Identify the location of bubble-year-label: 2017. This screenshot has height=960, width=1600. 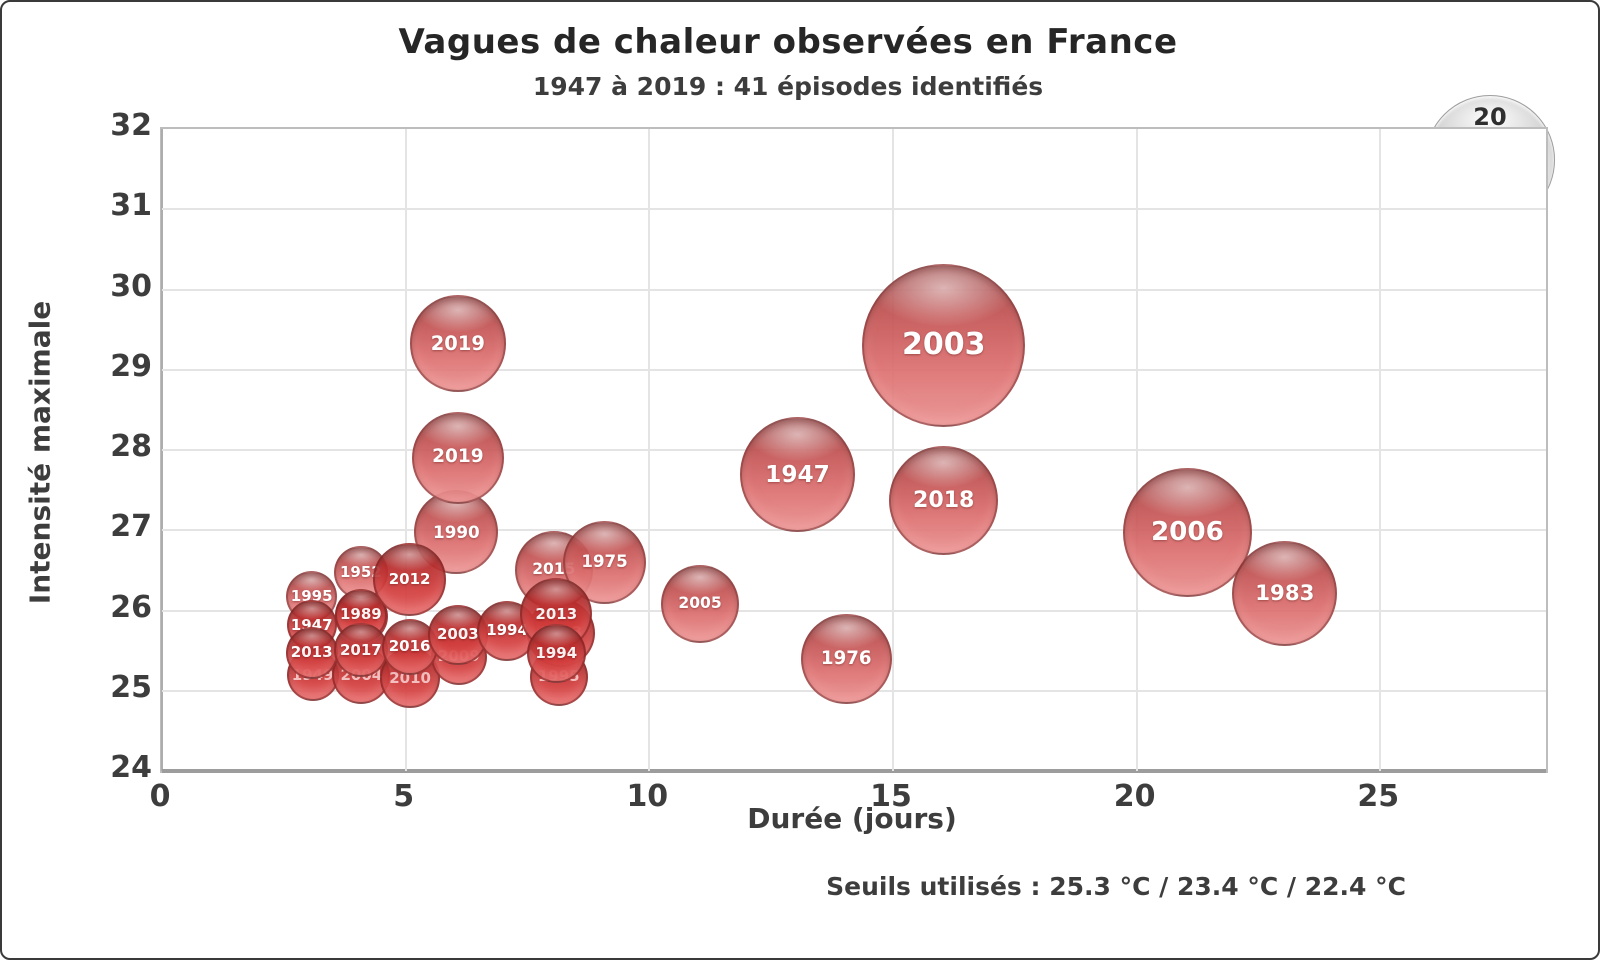
(361, 649).